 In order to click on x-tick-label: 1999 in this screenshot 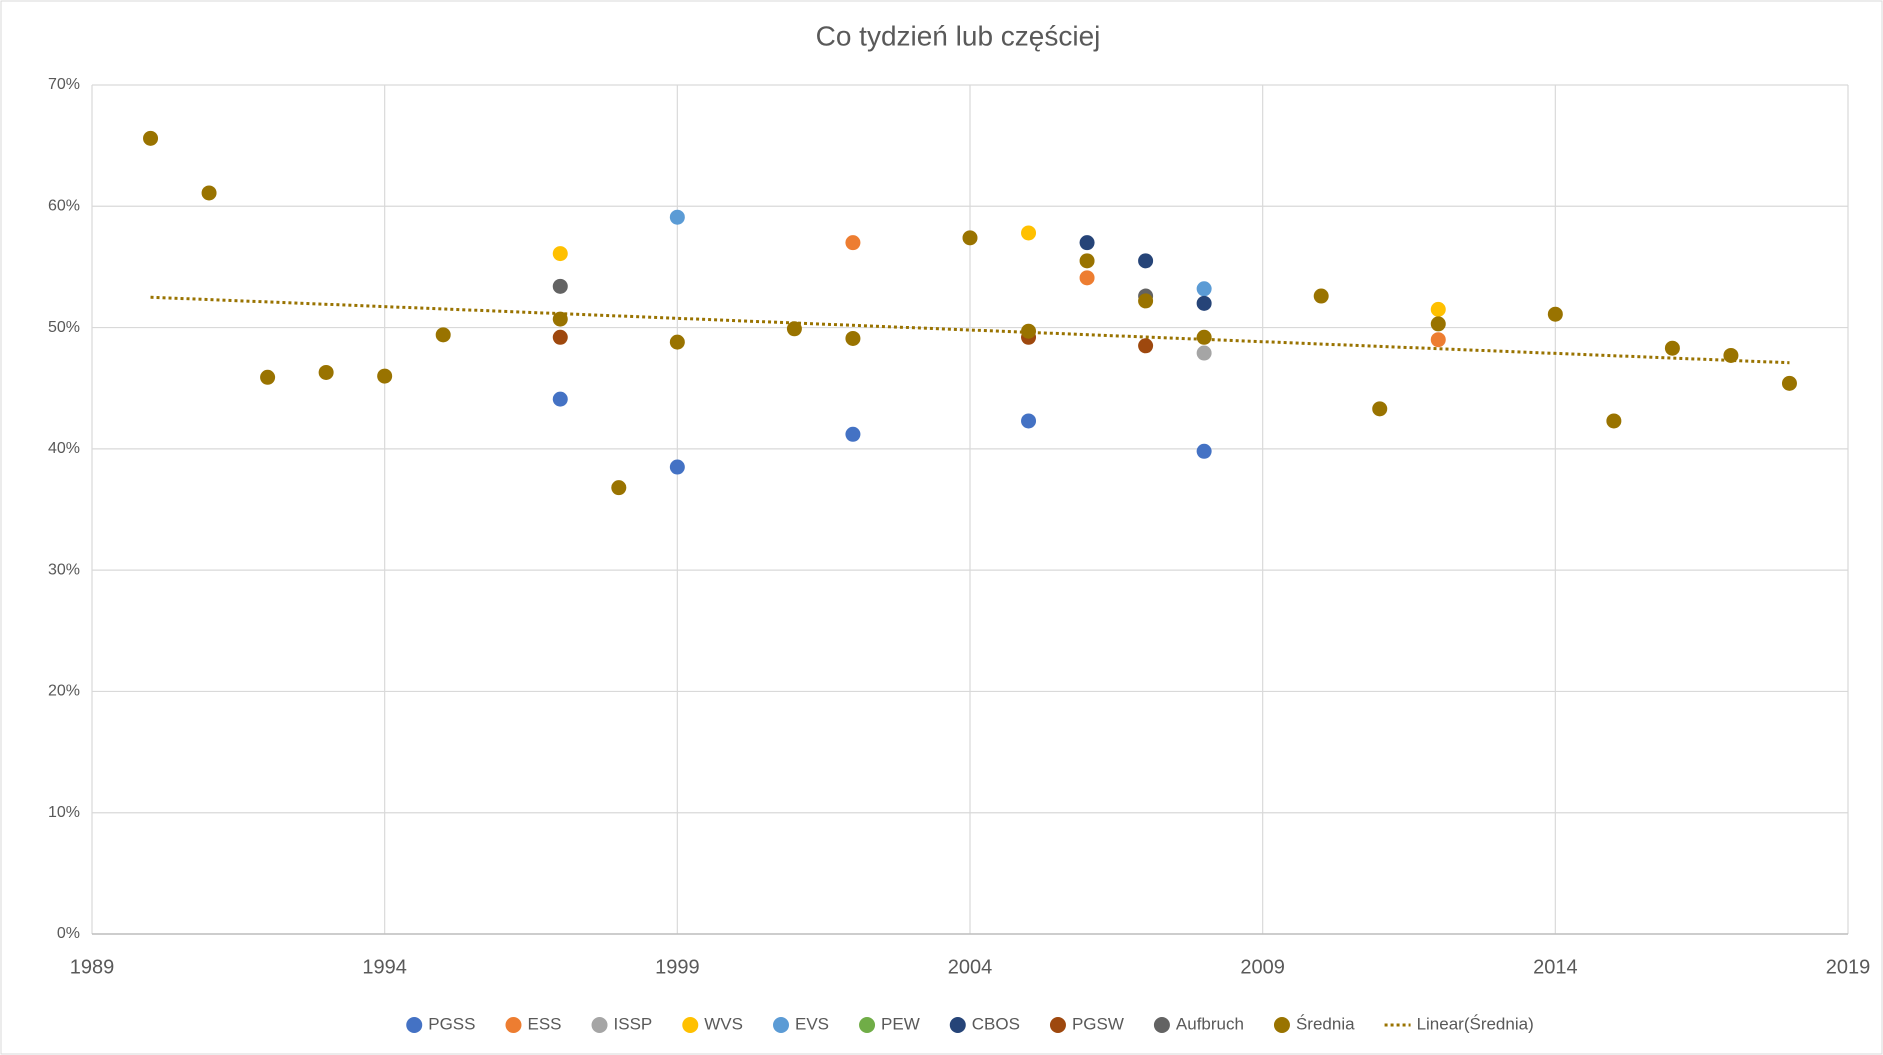, I will do `click(677, 967)`.